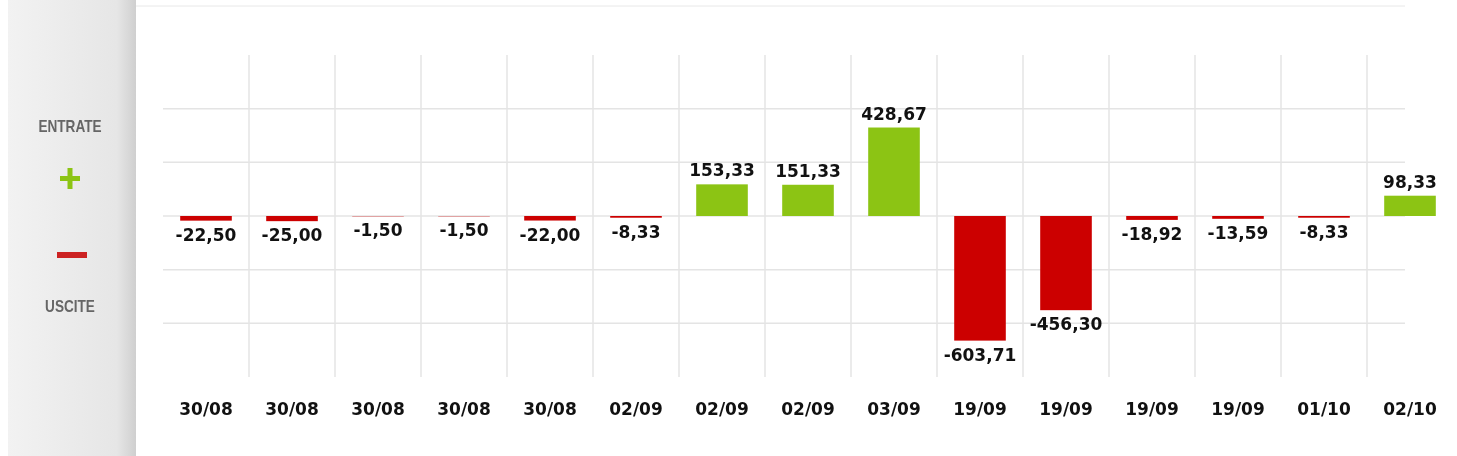 This screenshot has height=456, width=1457. I want to click on text: USCITE, so click(70, 306).